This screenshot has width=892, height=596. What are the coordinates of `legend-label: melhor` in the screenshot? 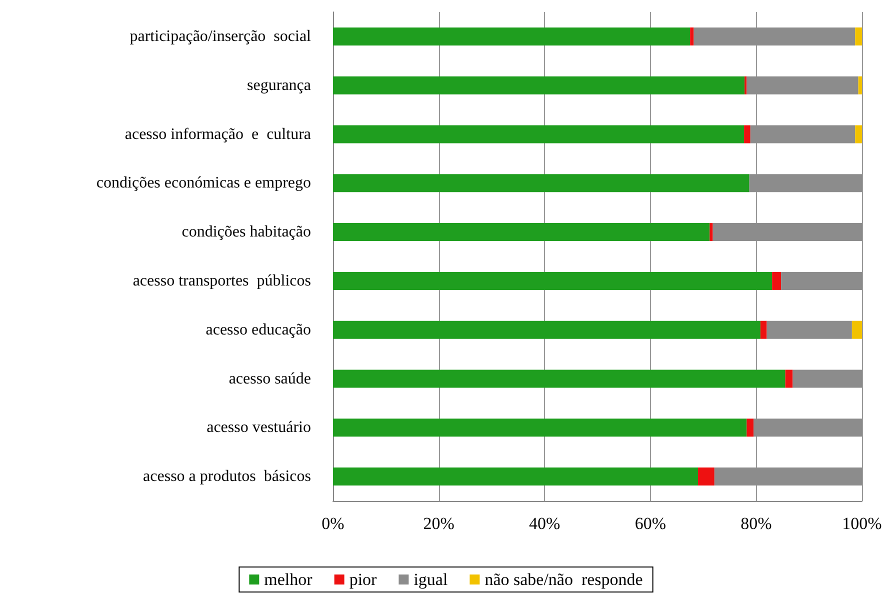 It's located at (288, 579).